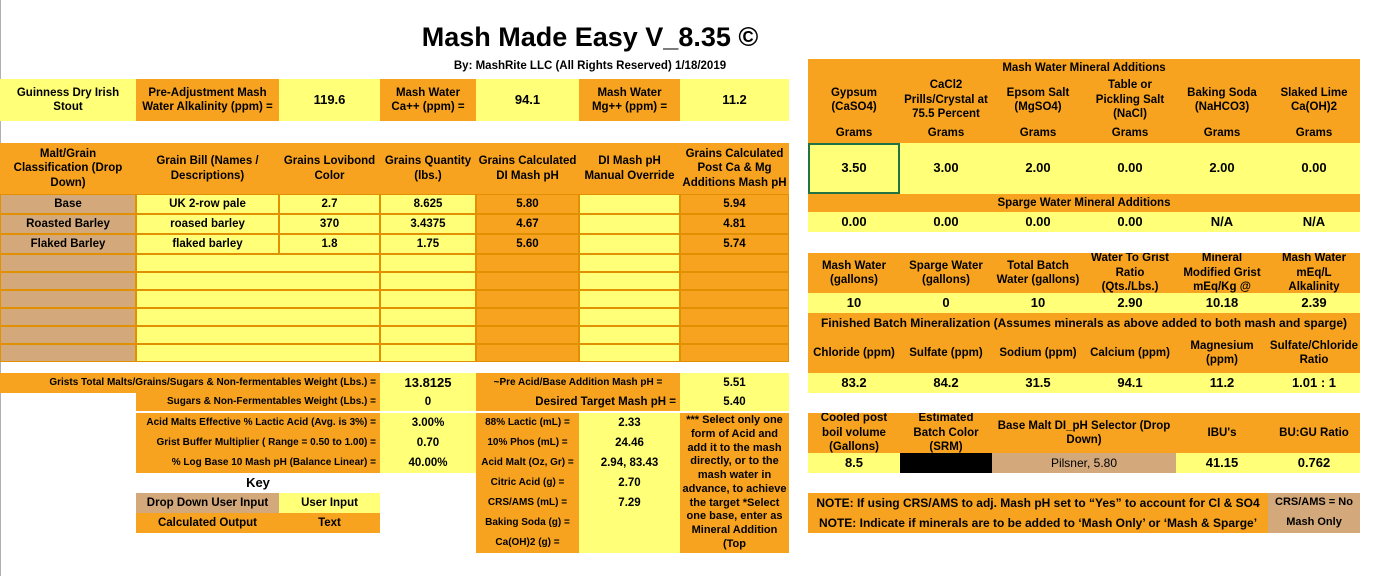 The image size is (1382, 576). Describe the element at coordinates (1222, 222) in the screenshot. I see `sparge-baking-soda: N/A` at that location.